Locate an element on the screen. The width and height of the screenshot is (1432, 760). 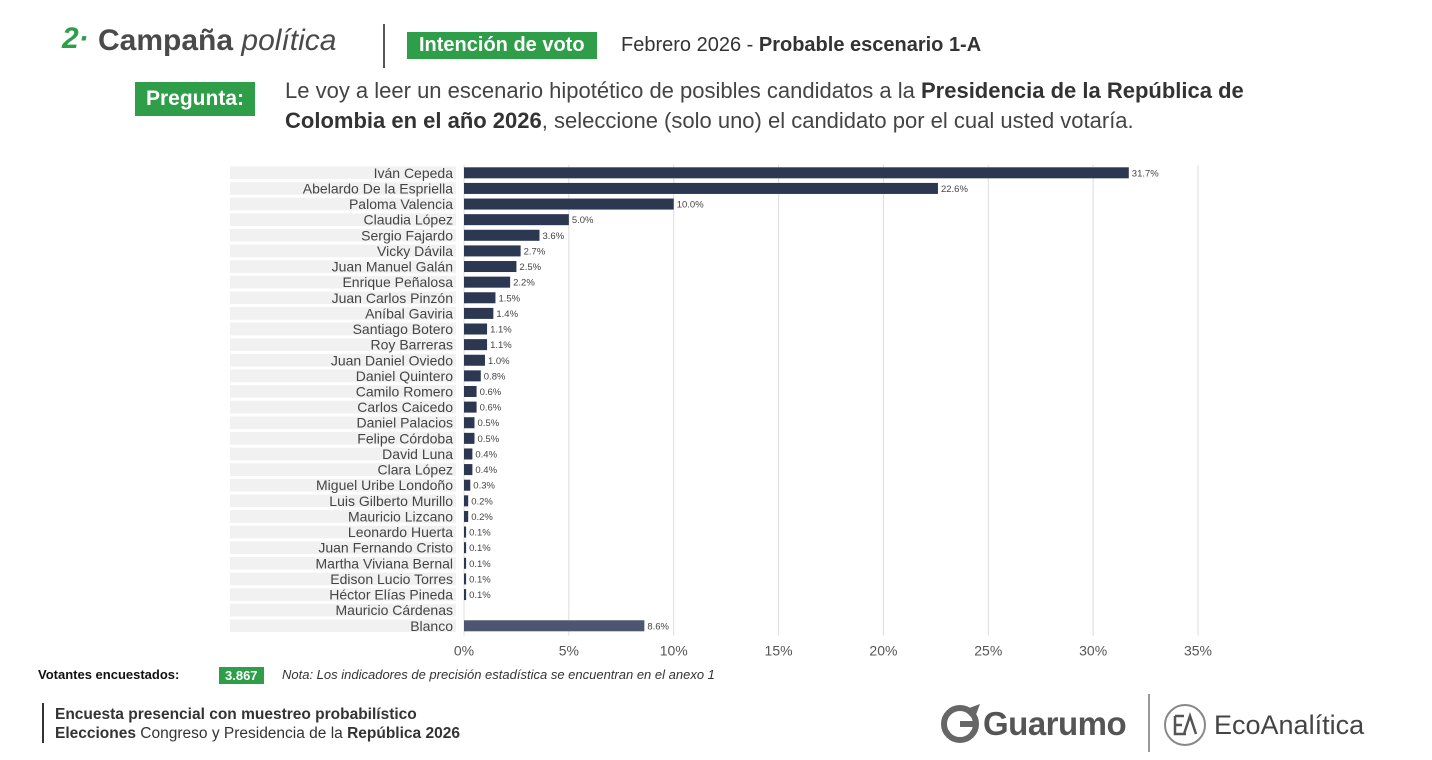
category-label: Daniel Quintero is located at coordinates (404, 376).